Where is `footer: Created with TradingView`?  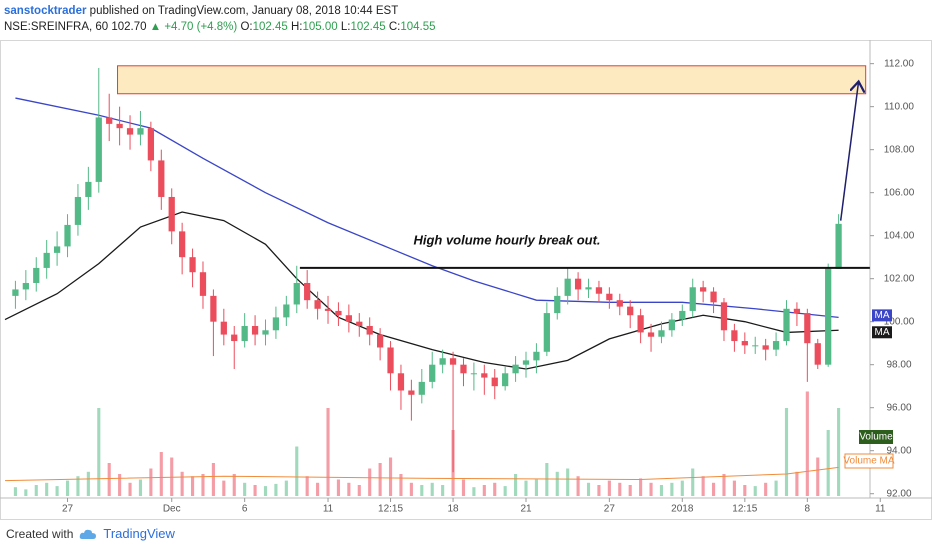 footer: Created with TradingView is located at coordinates (90, 533).